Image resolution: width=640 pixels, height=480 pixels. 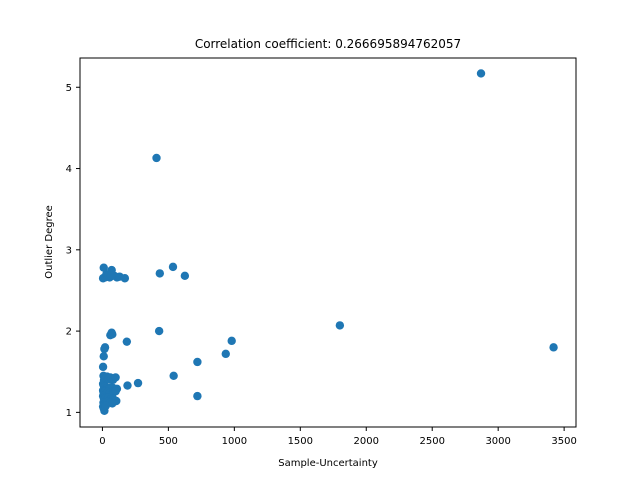 What do you see at coordinates (69, 332) in the screenshot?
I see `y-tick-label: 2` at bounding box center [69, 332].